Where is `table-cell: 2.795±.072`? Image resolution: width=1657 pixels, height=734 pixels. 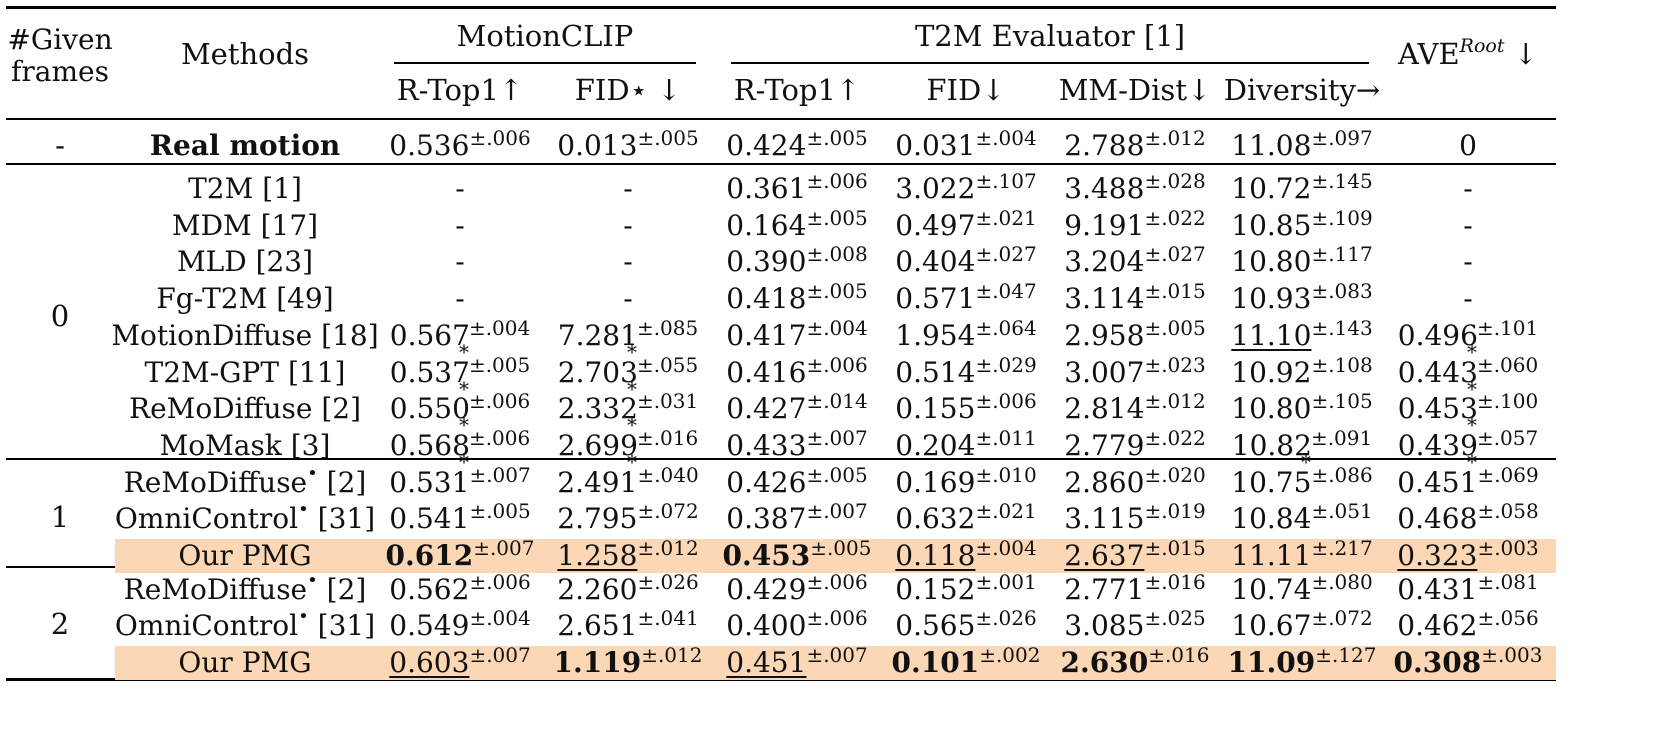 table-cell: 2.795±.072 is located at coordinates (628, 517).